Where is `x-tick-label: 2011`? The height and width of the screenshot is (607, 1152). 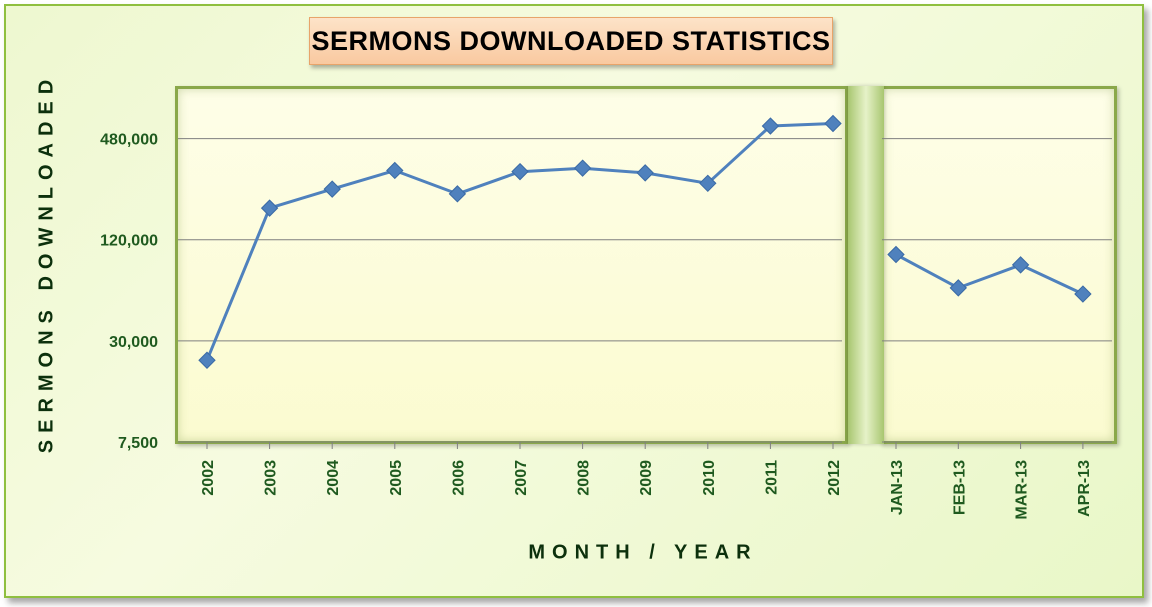 x-tick-label: 2011 is located at coordinates (771, 477).